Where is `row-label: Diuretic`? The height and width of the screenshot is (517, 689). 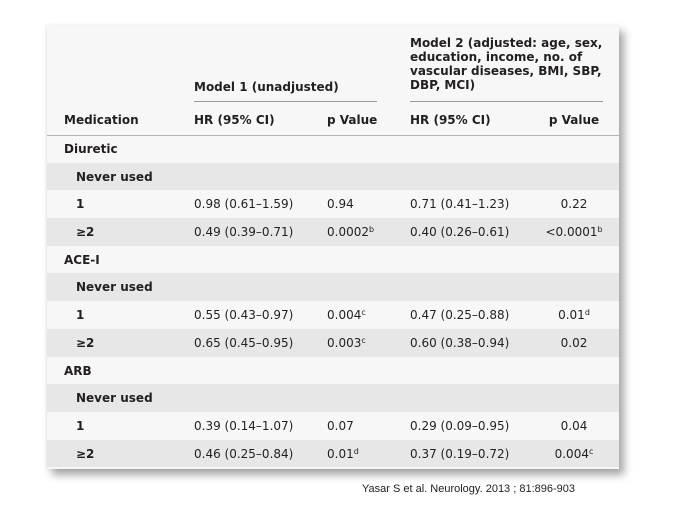
row-label: Diuretic is located at coordinates (91, 149).